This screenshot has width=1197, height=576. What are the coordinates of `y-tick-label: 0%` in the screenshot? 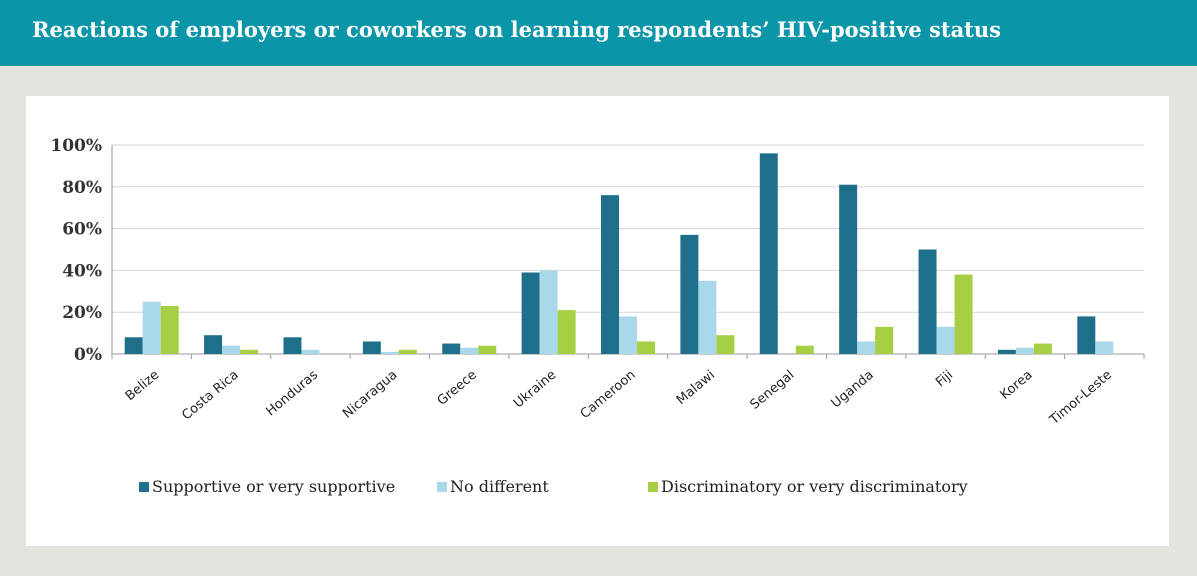 It's located at (88, 355).